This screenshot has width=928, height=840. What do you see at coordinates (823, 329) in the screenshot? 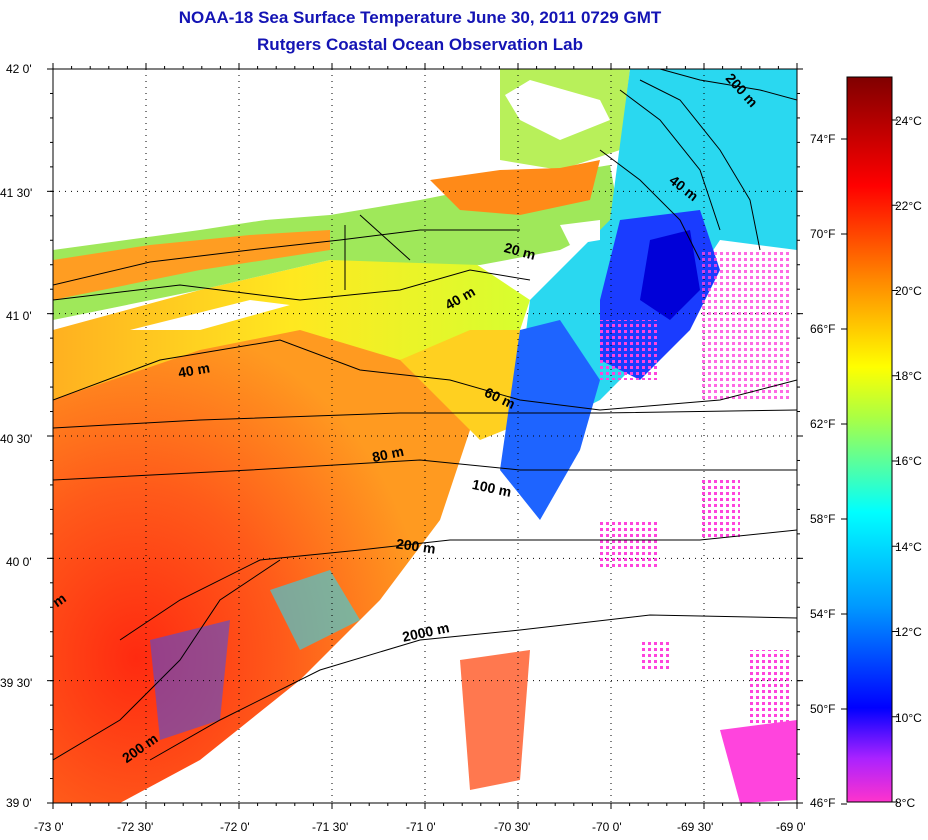
I see `colorbar-f-label: 66°F` at bounding box center [823, 329].